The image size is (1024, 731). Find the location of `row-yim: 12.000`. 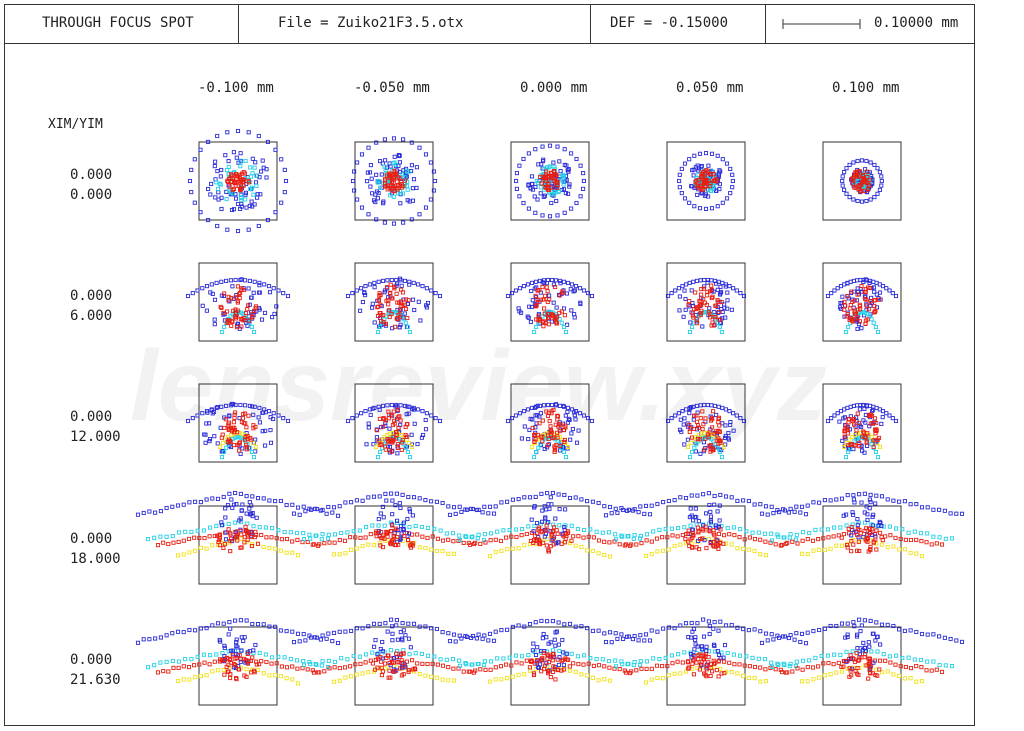

row-yim: 12.000 is located at coordinates (95, 437).